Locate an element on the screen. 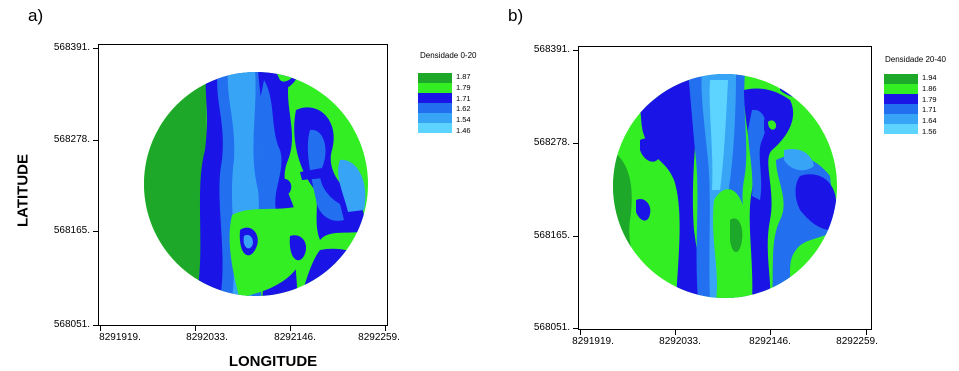  legend-value: 1.86 is located at coordinates (929, 88).